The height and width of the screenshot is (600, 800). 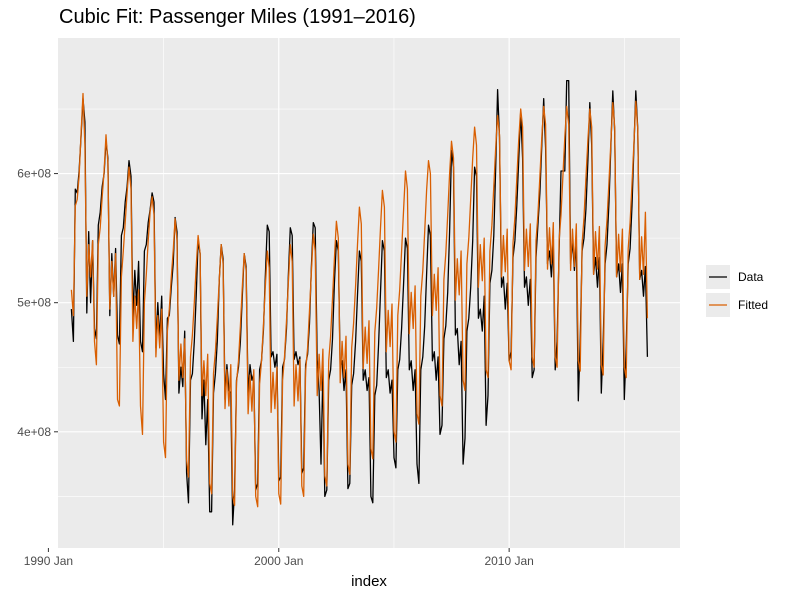 I want to click on x-axis-title: index, so click(x=369, y=581).